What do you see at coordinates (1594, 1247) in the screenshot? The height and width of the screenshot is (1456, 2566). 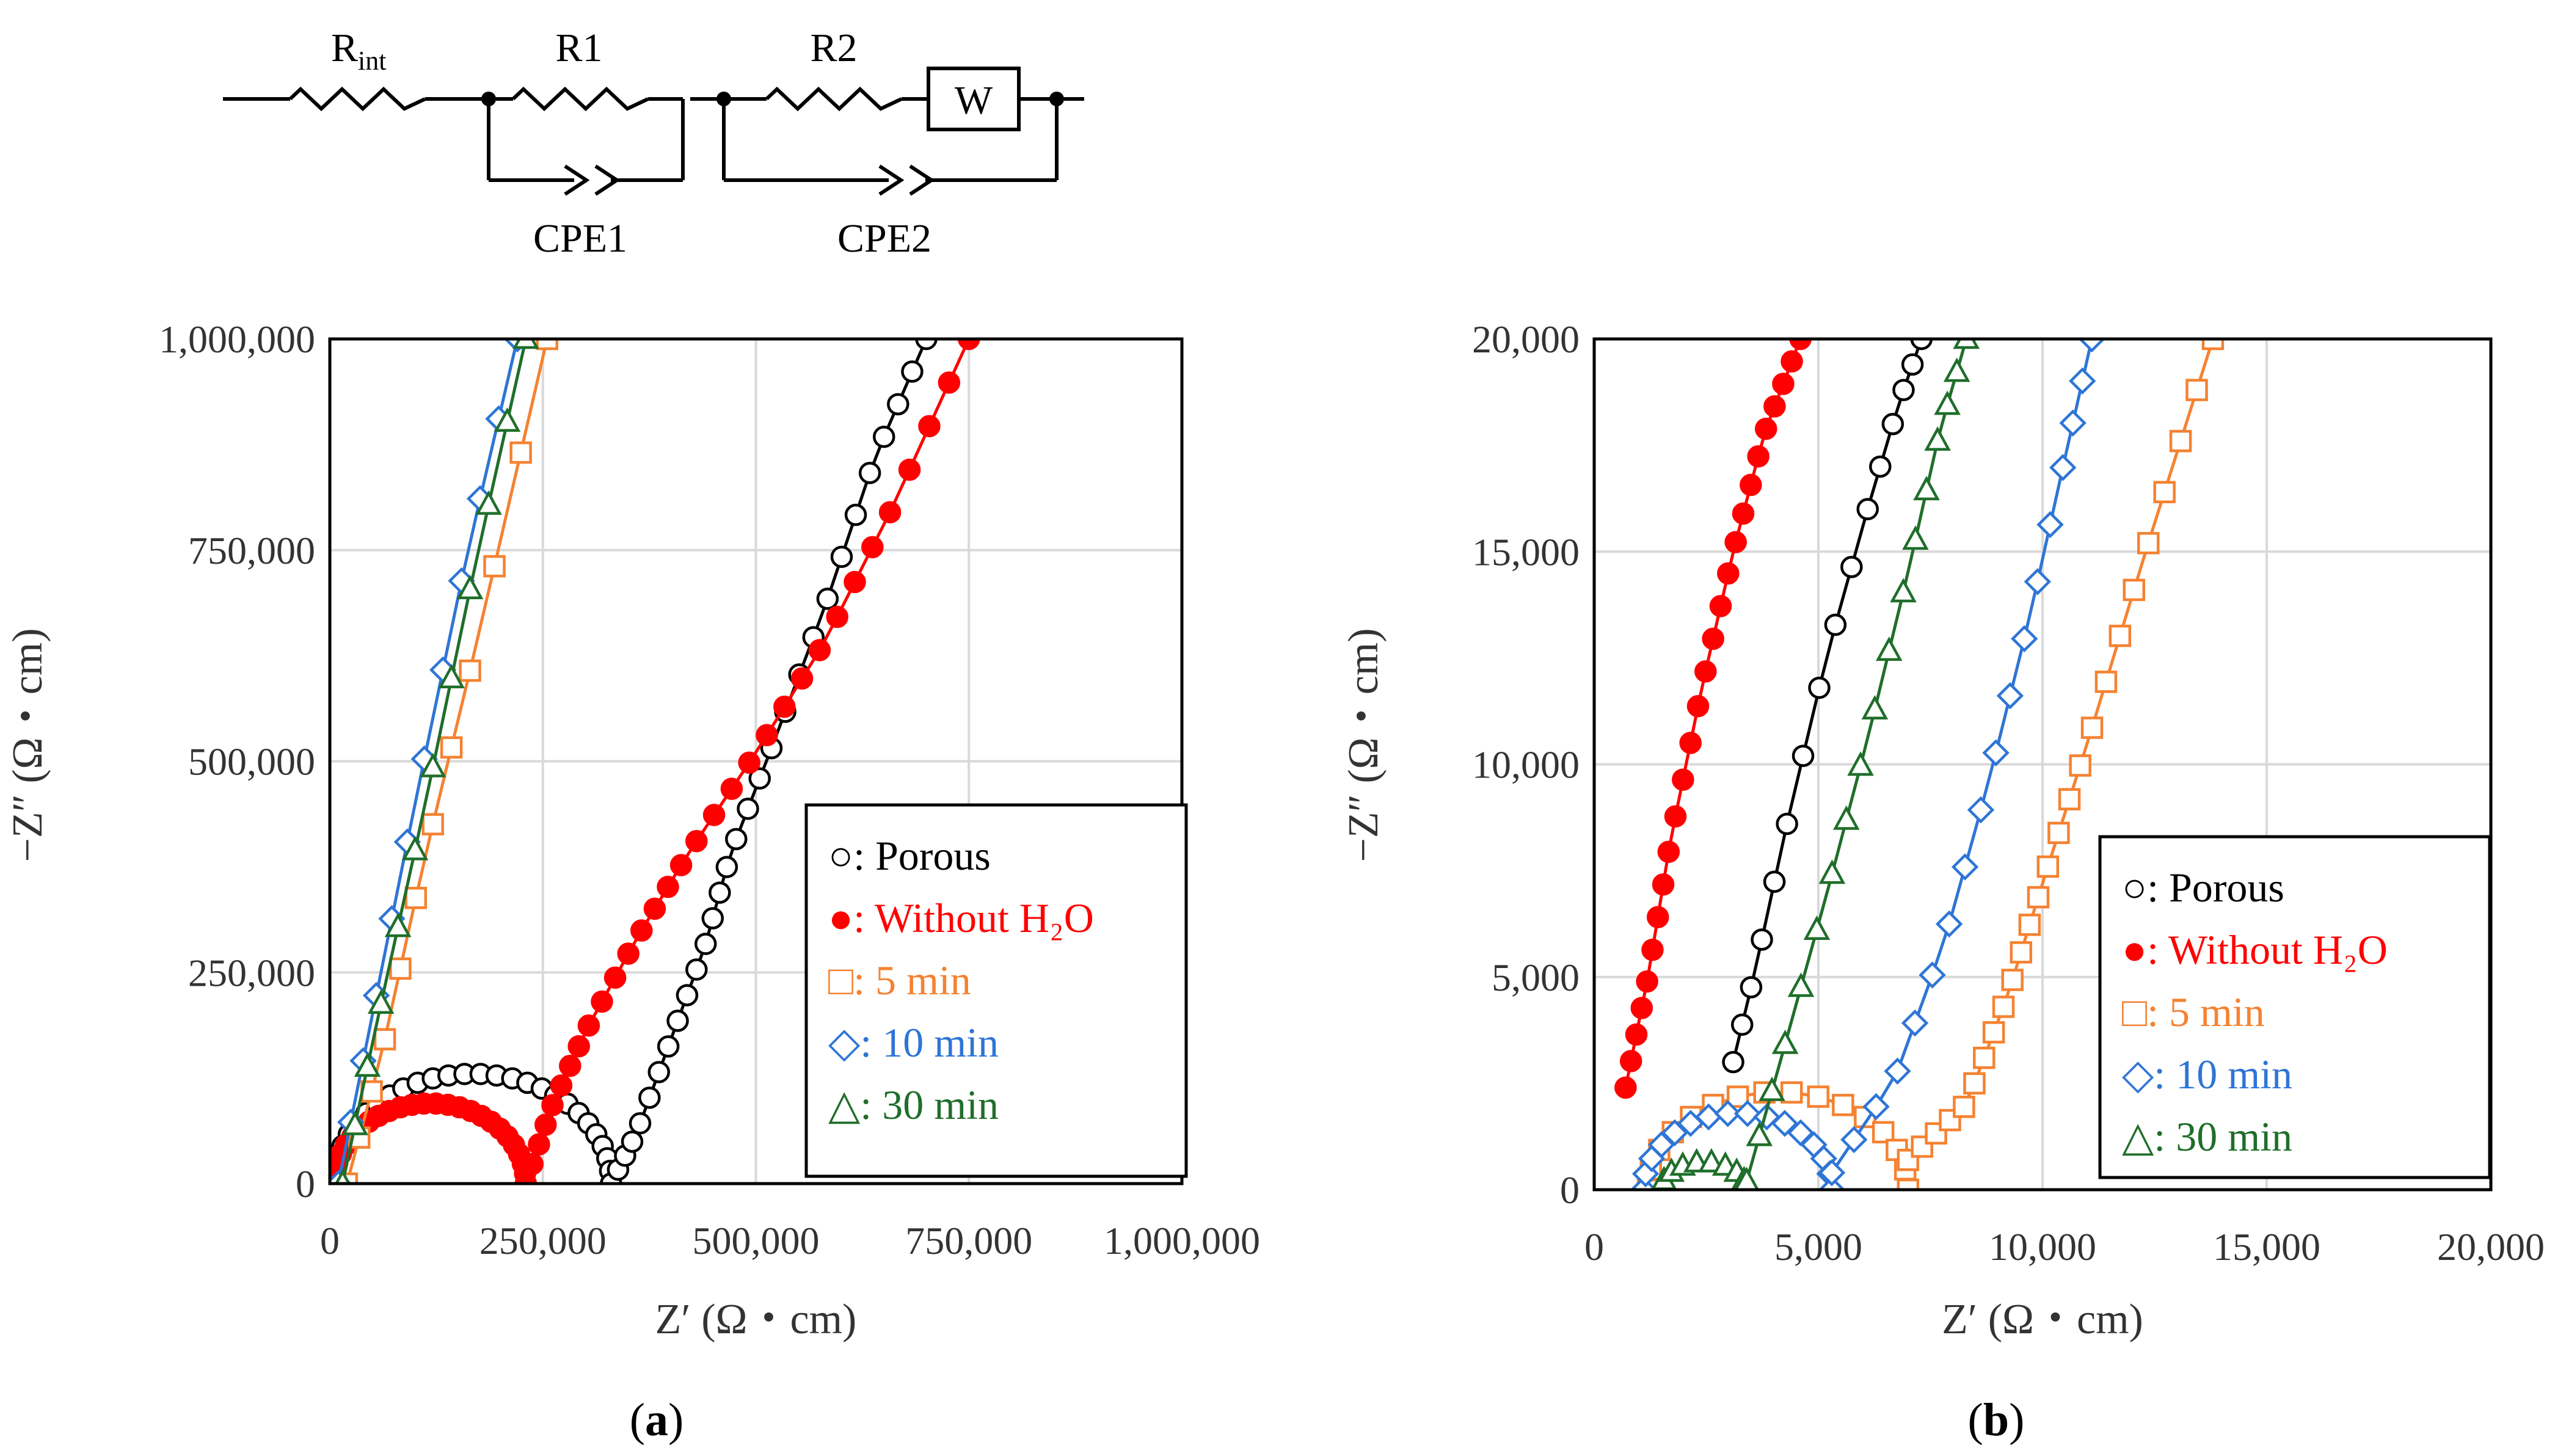 I see `x-tick-label-b-0: 0` at bounding box center [1594, 1247].